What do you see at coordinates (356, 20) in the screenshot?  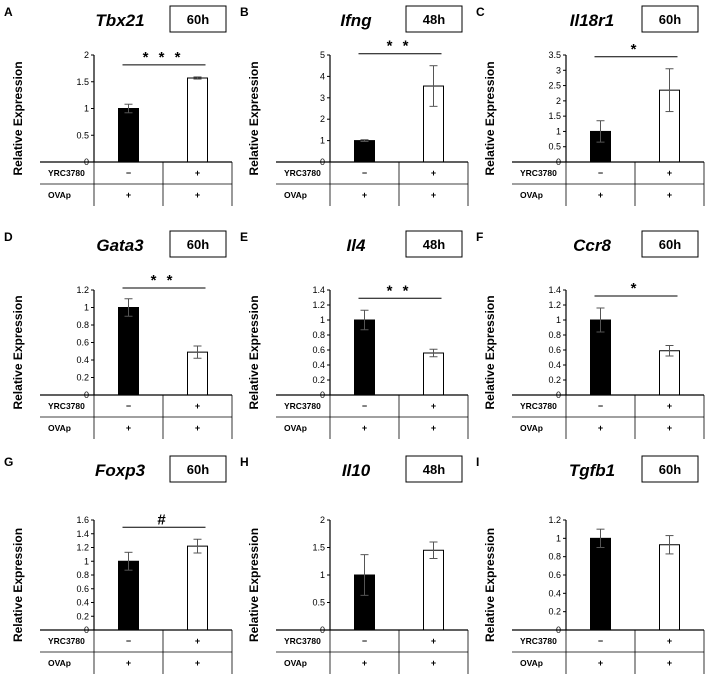 I see `gene-title: Ifng` at bounding box center [356, 20].